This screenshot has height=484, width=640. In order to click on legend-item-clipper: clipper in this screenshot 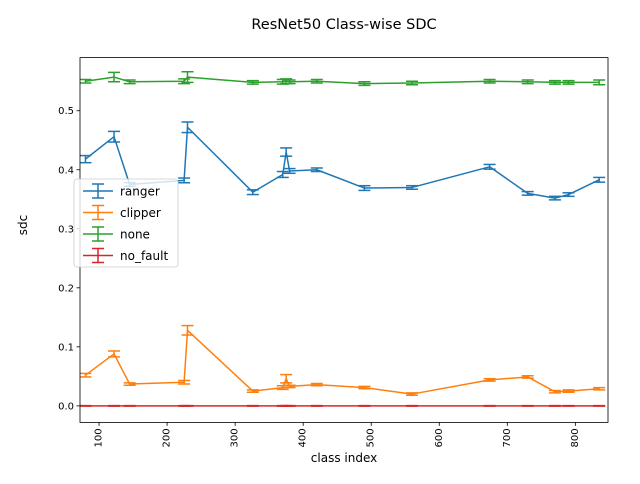, I will do `click(122, 212)`.